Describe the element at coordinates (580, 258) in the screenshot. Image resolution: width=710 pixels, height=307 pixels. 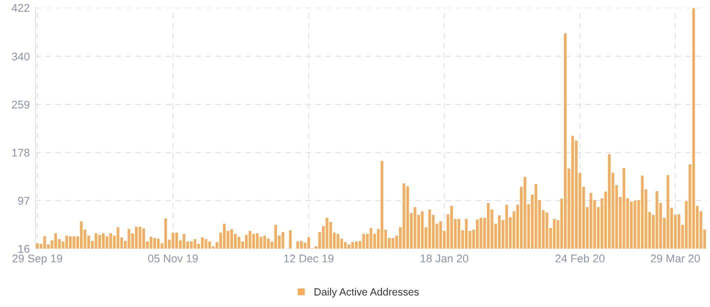
I see `x-tick-label: 24 Feb 20` at that location.